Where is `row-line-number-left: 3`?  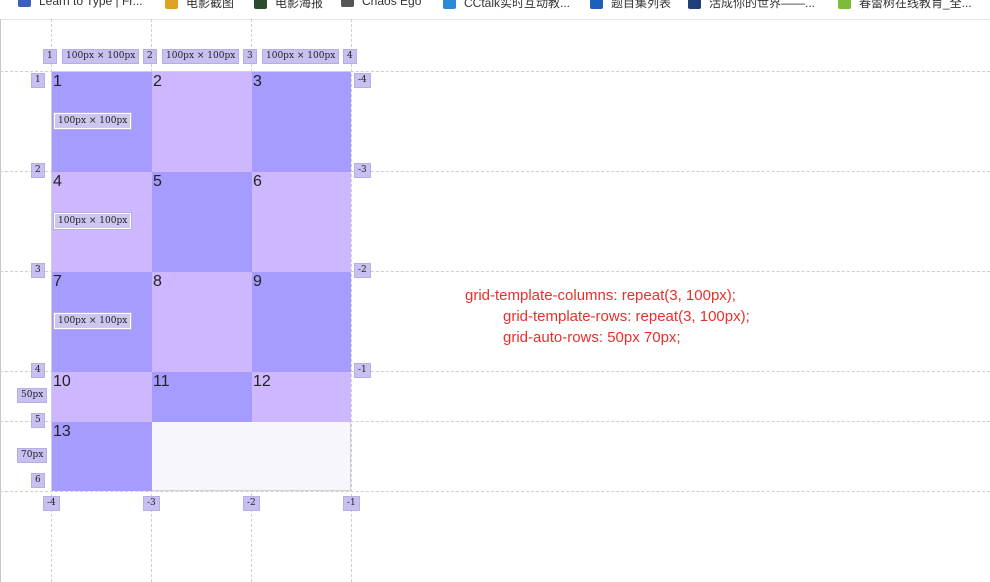 row-line-number-left: 3 is located at coordinates (38, 270).